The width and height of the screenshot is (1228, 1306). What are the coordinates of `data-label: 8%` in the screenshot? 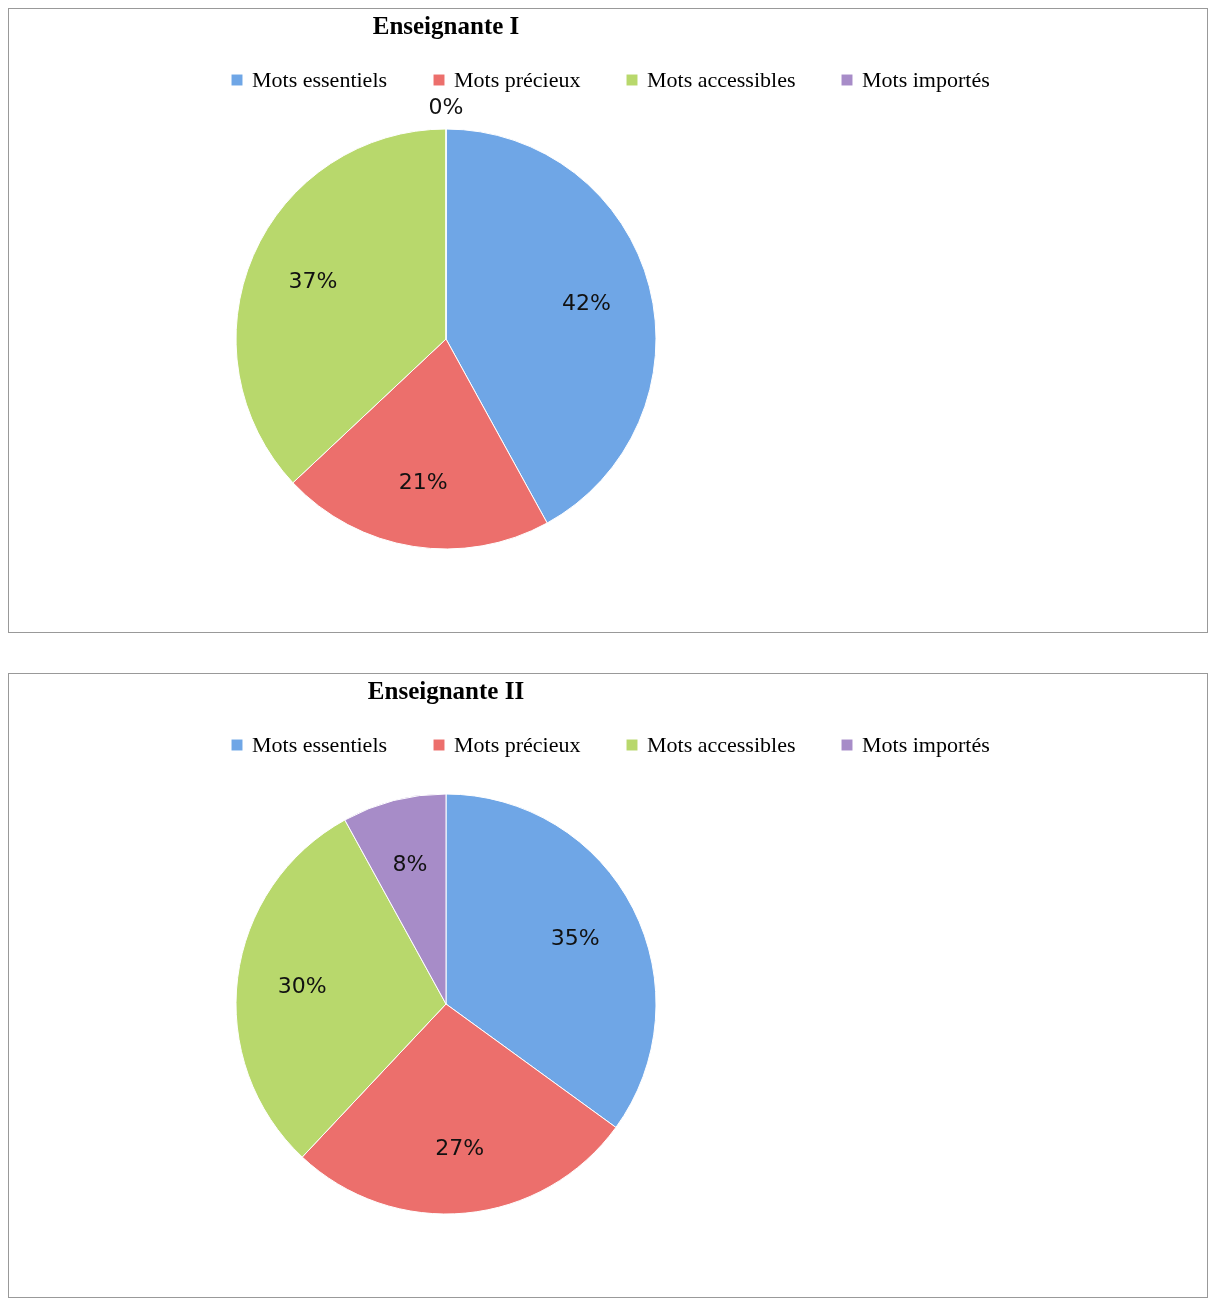 It's located at (410, 863).